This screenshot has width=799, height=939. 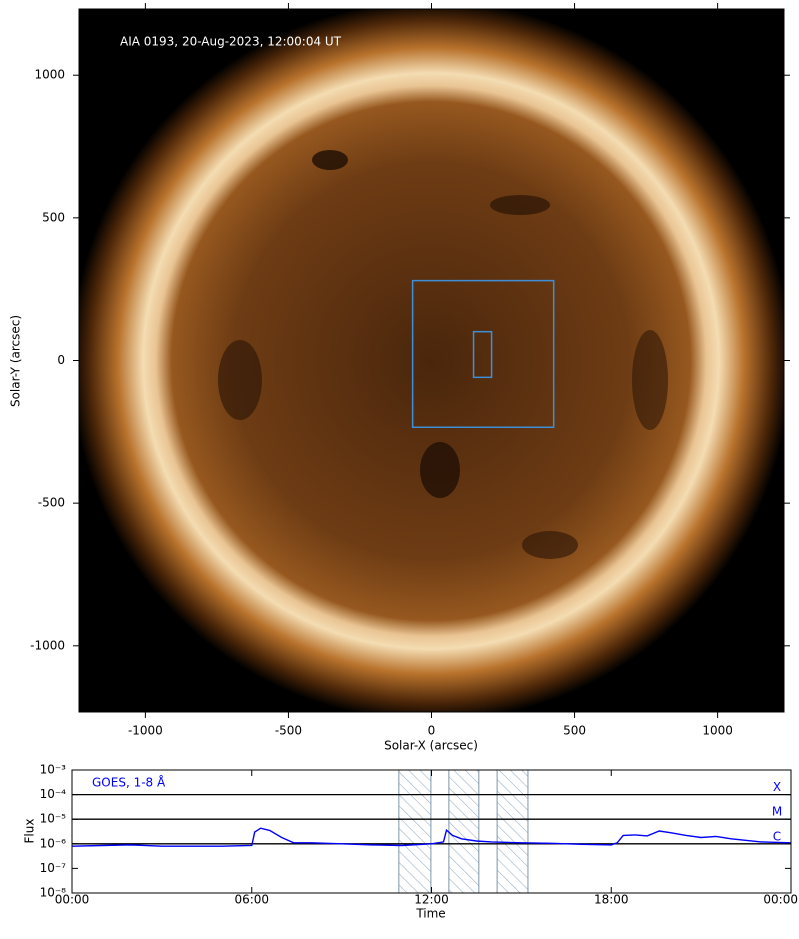 I want to click on x-axis-label: Time, so click(x=430, y=914).